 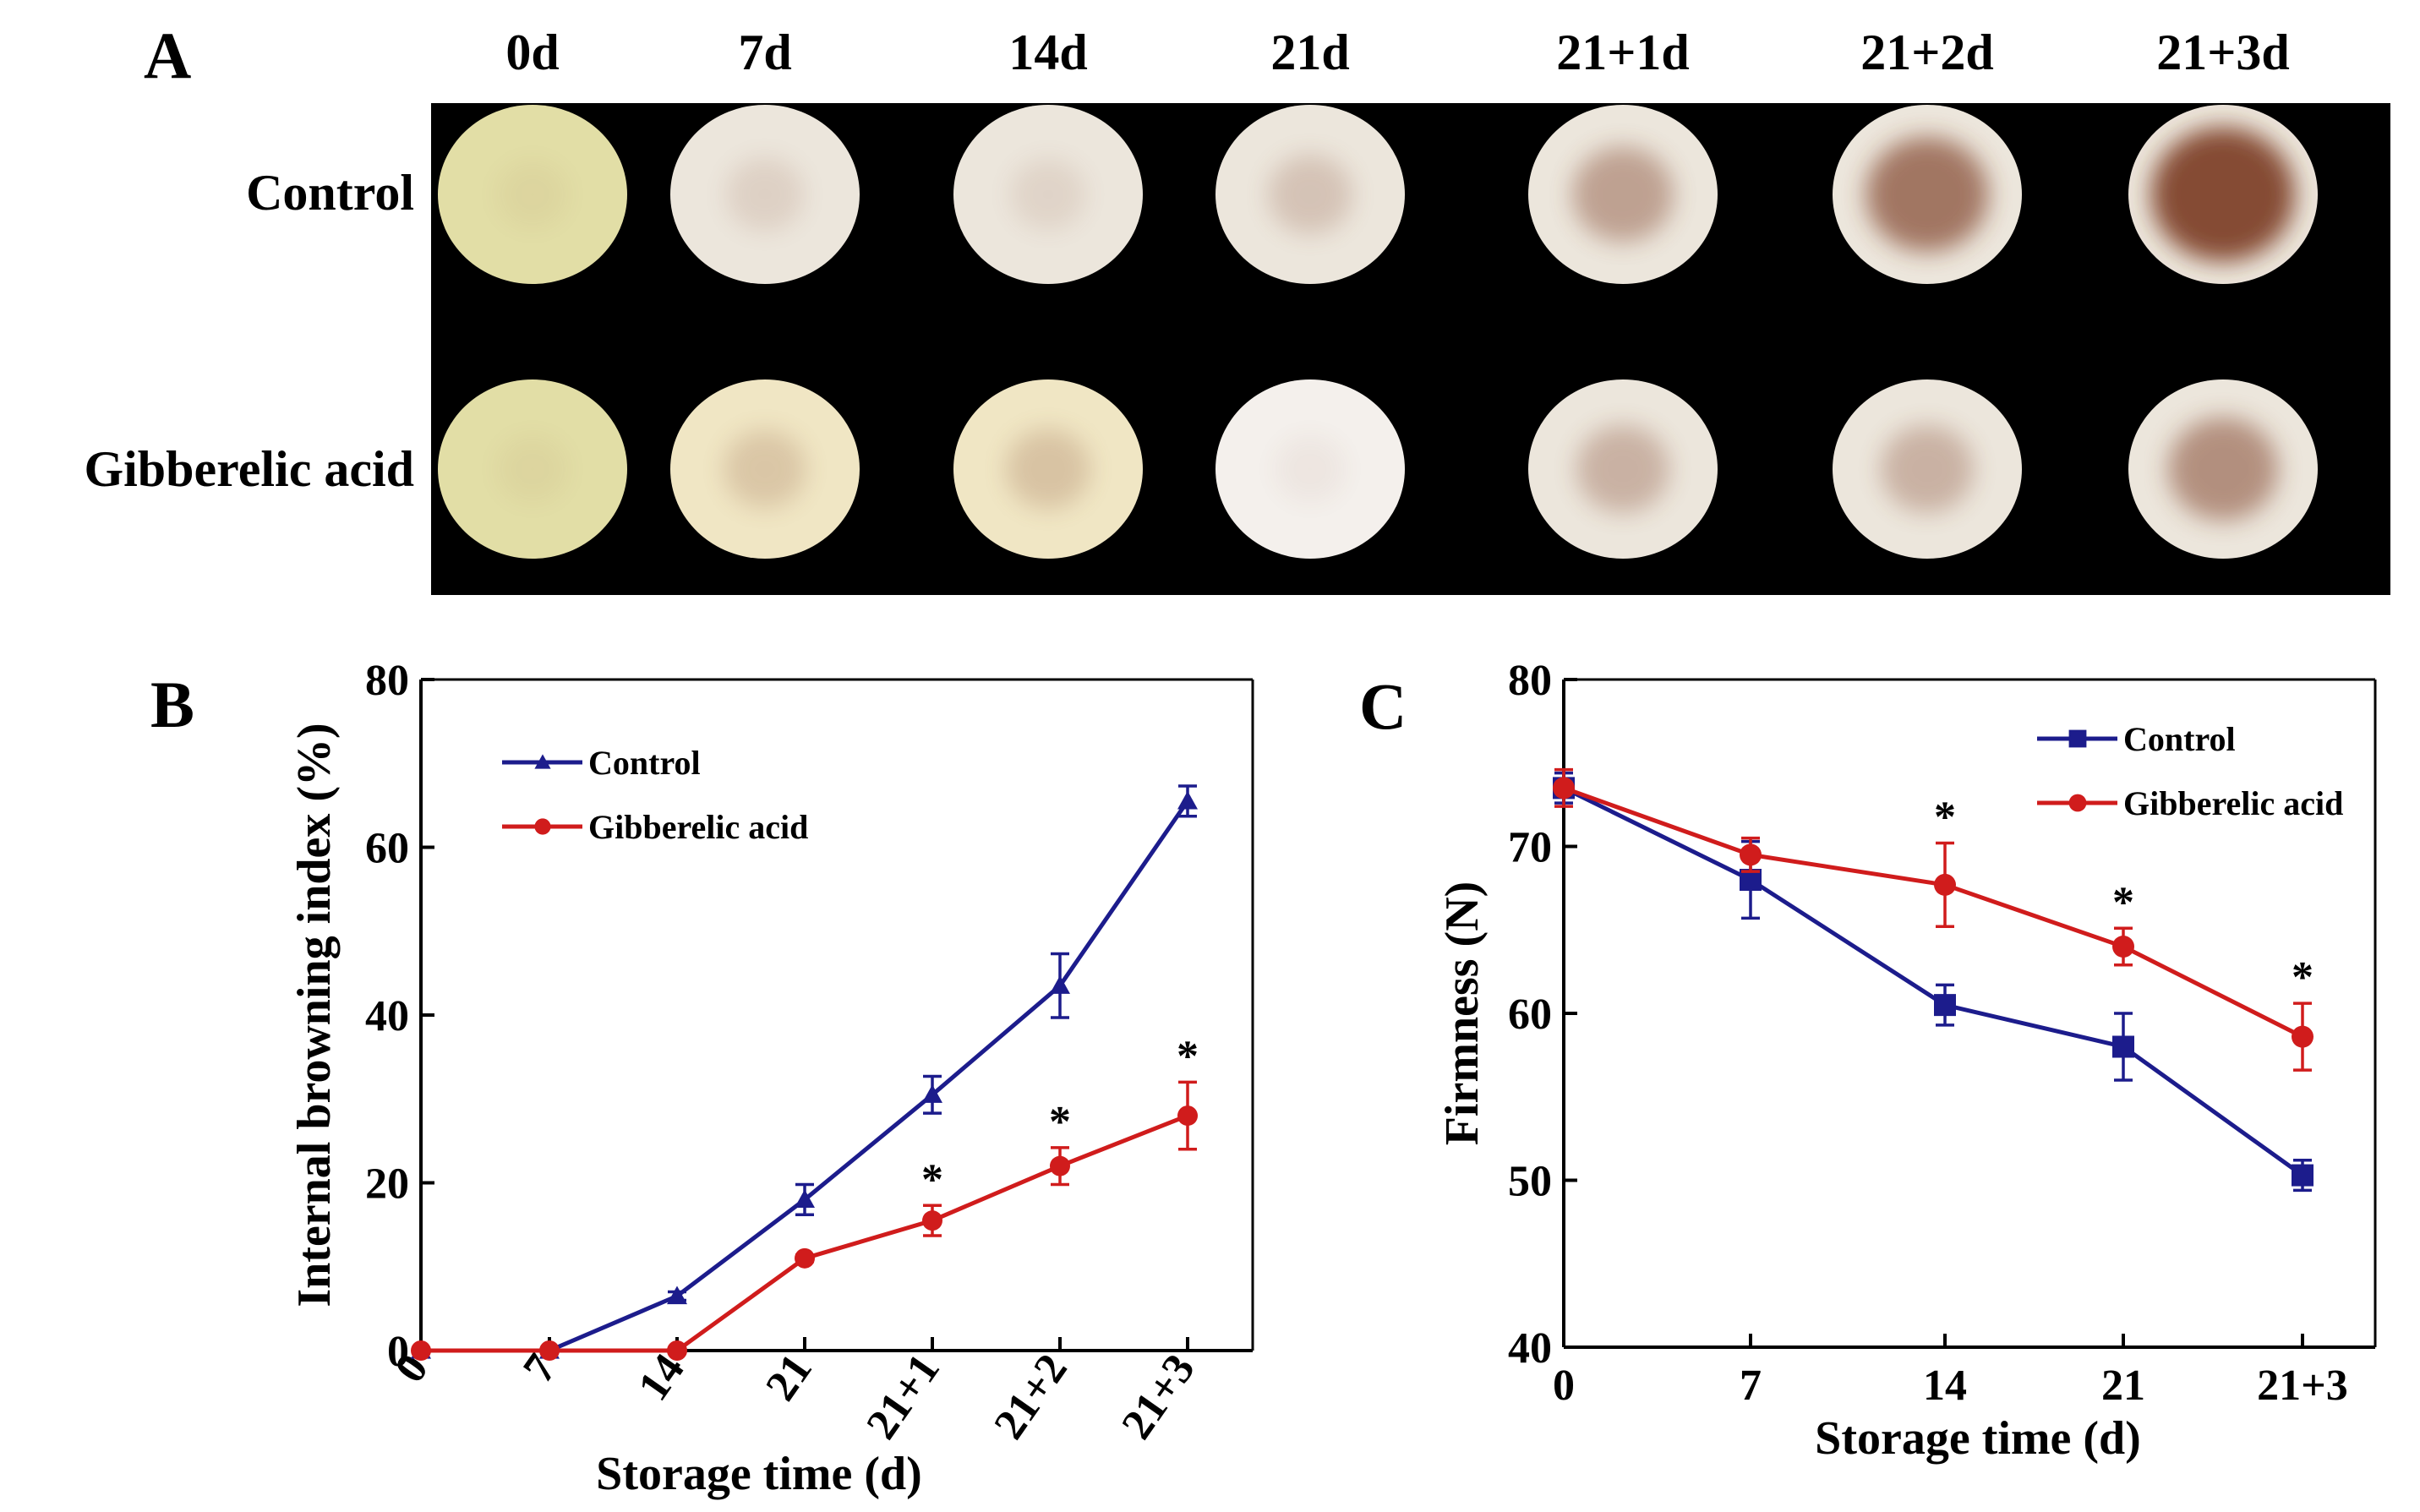 I want to click on panel-letter: C, so click(x=1383, y=706).